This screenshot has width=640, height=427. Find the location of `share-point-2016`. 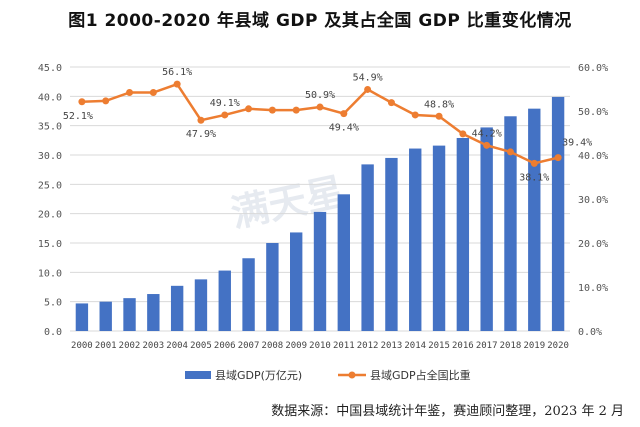

share-point-2016 is located at coordinates (463, 134).